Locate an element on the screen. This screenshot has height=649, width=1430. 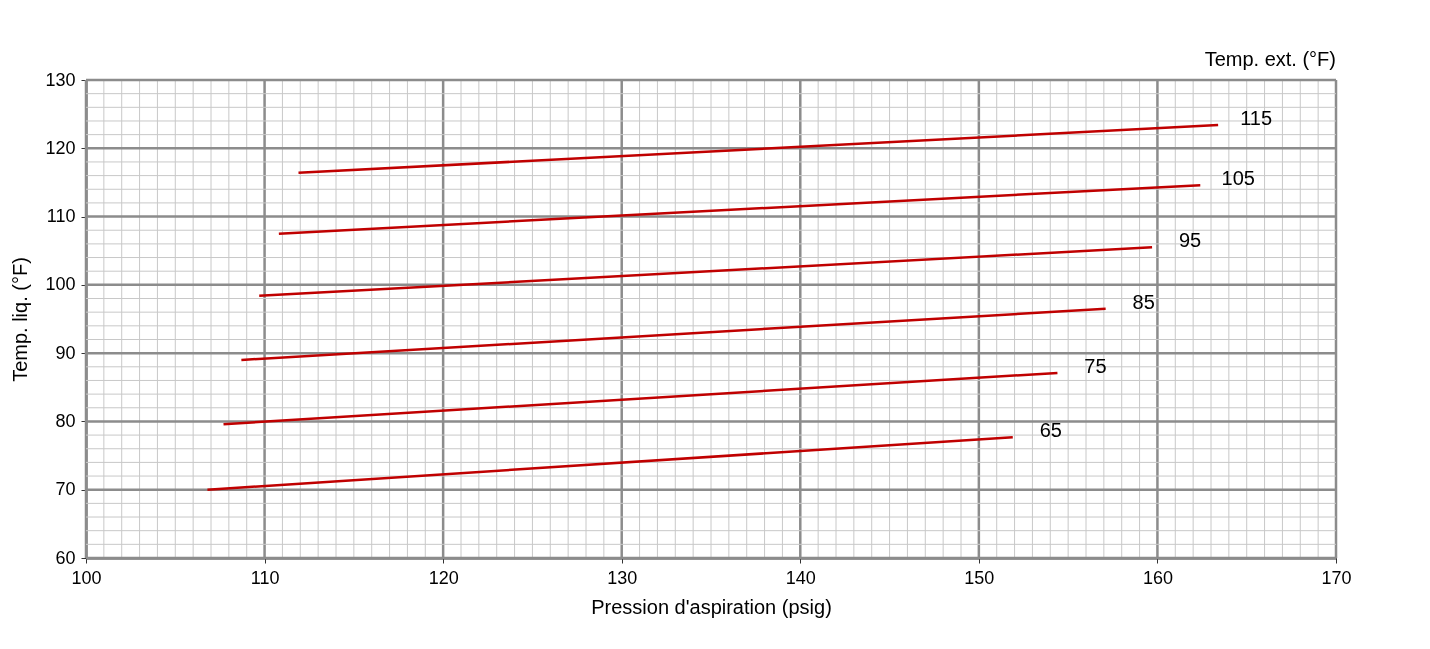
series-label: 85 is located at coordinates (1143, 301).